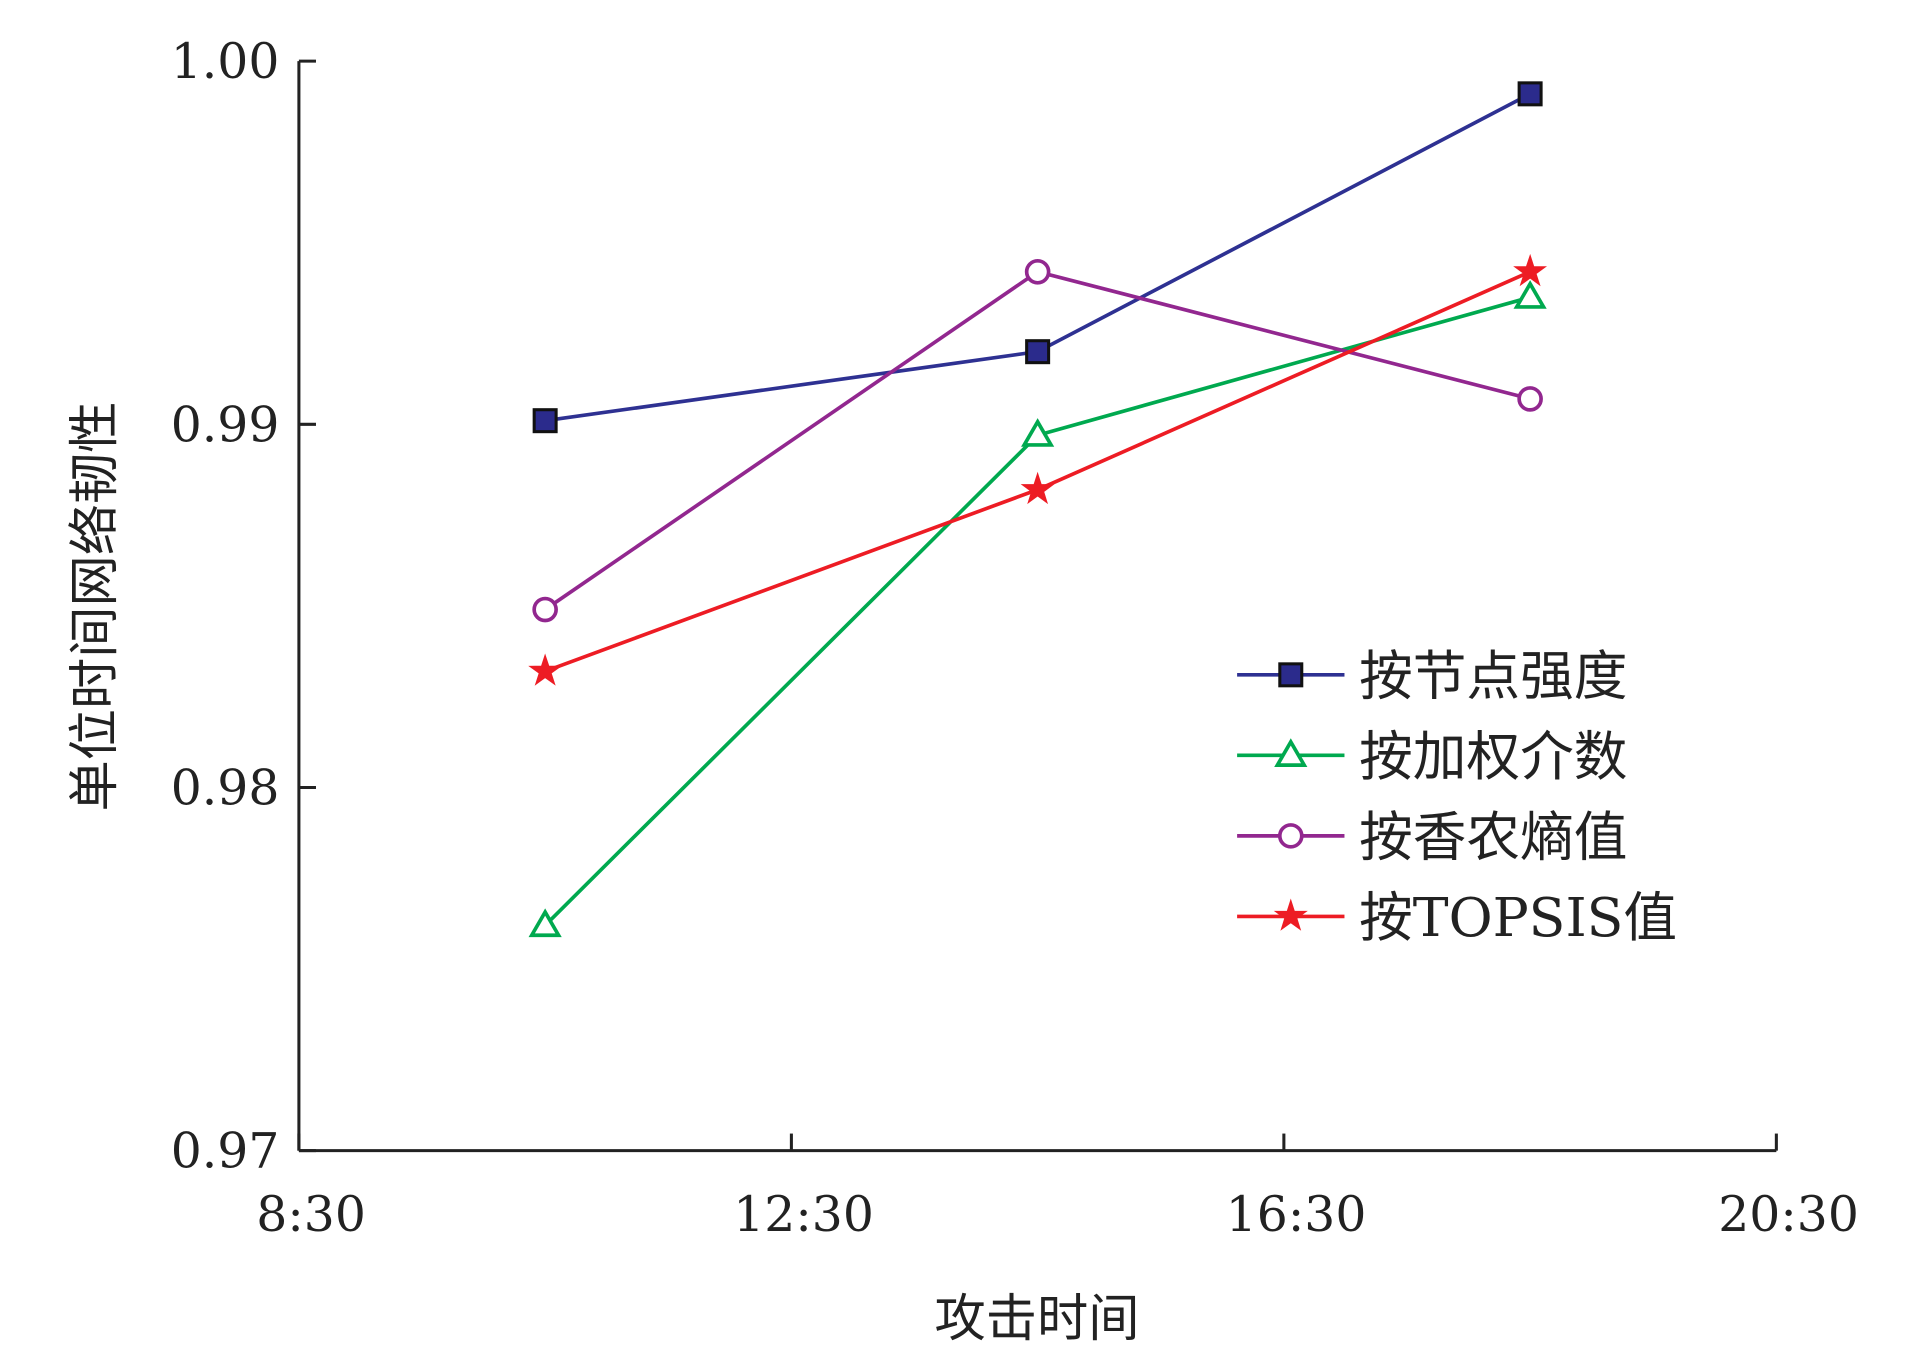 Image resolution: width=1913 pixels, height=1346 pixels. Describe the element at coordinates (1493, 756) in the screenshot. I see `legend-label: 按加权介数` at that location.